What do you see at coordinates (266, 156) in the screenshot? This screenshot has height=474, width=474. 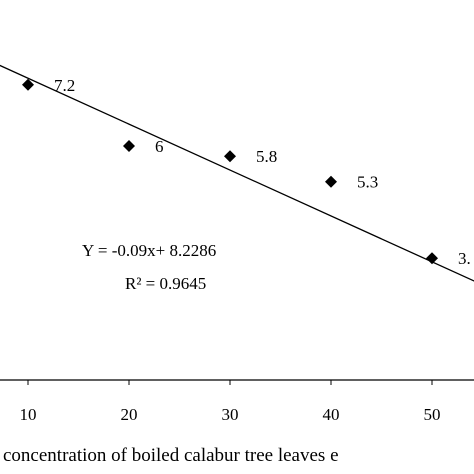 I see `data-label: 5.8` at bounding box center [266, 156].